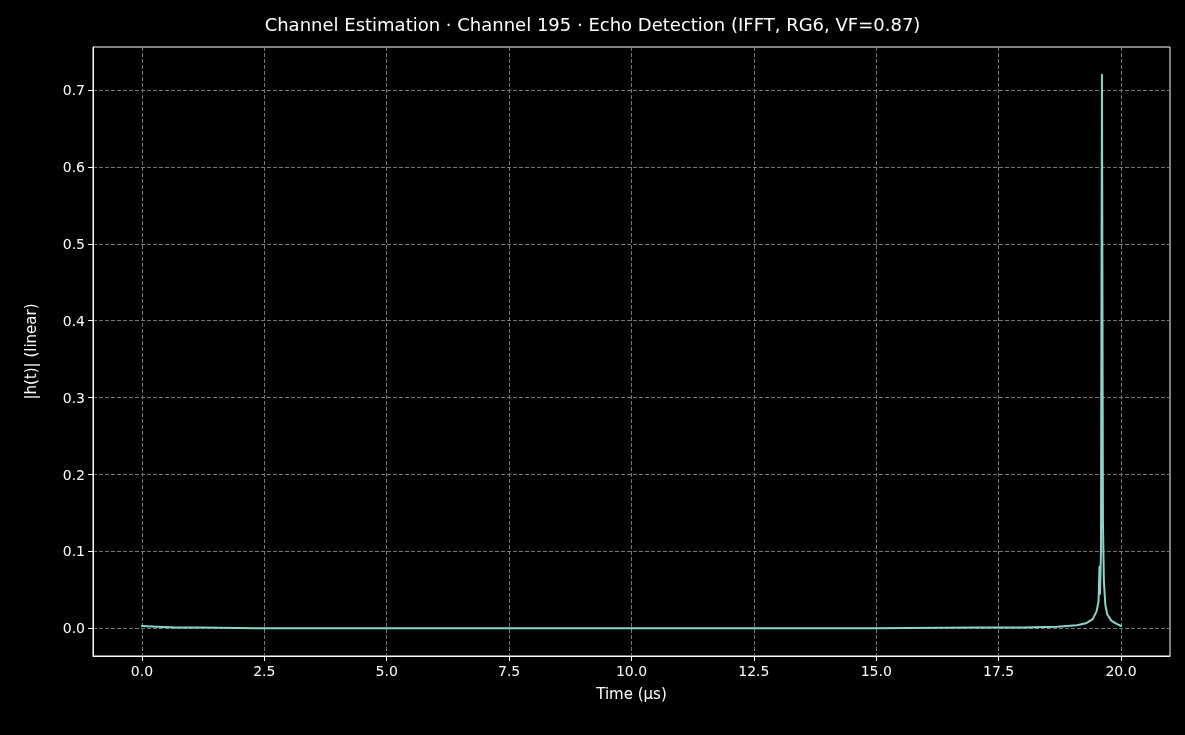  Describe the element at coordinates (876, 671) in the screenshot. I see `x-tick-label: 15.0` at that location.